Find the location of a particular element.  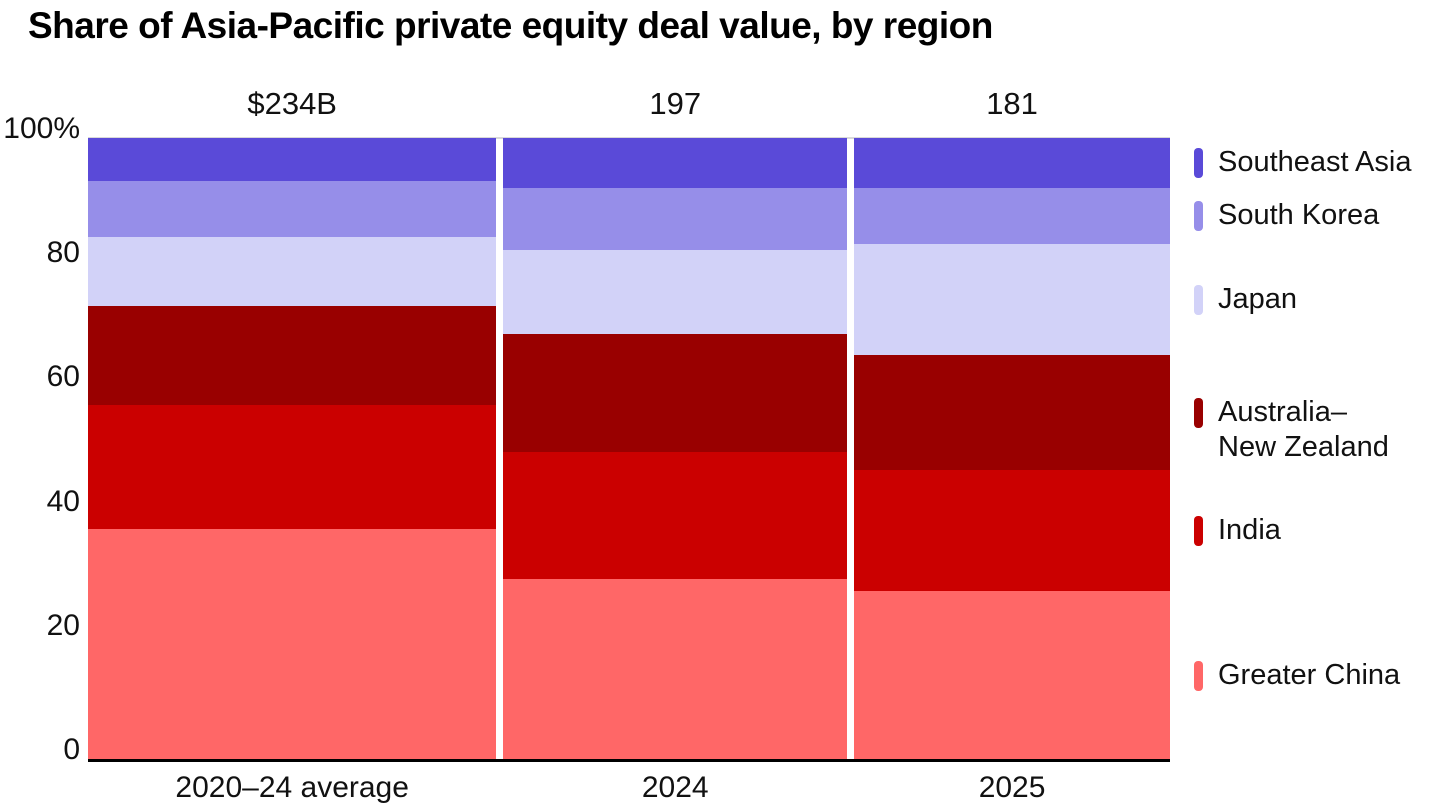

legend-marker-australia-new-zealand is located at coordinates (1198, 413).